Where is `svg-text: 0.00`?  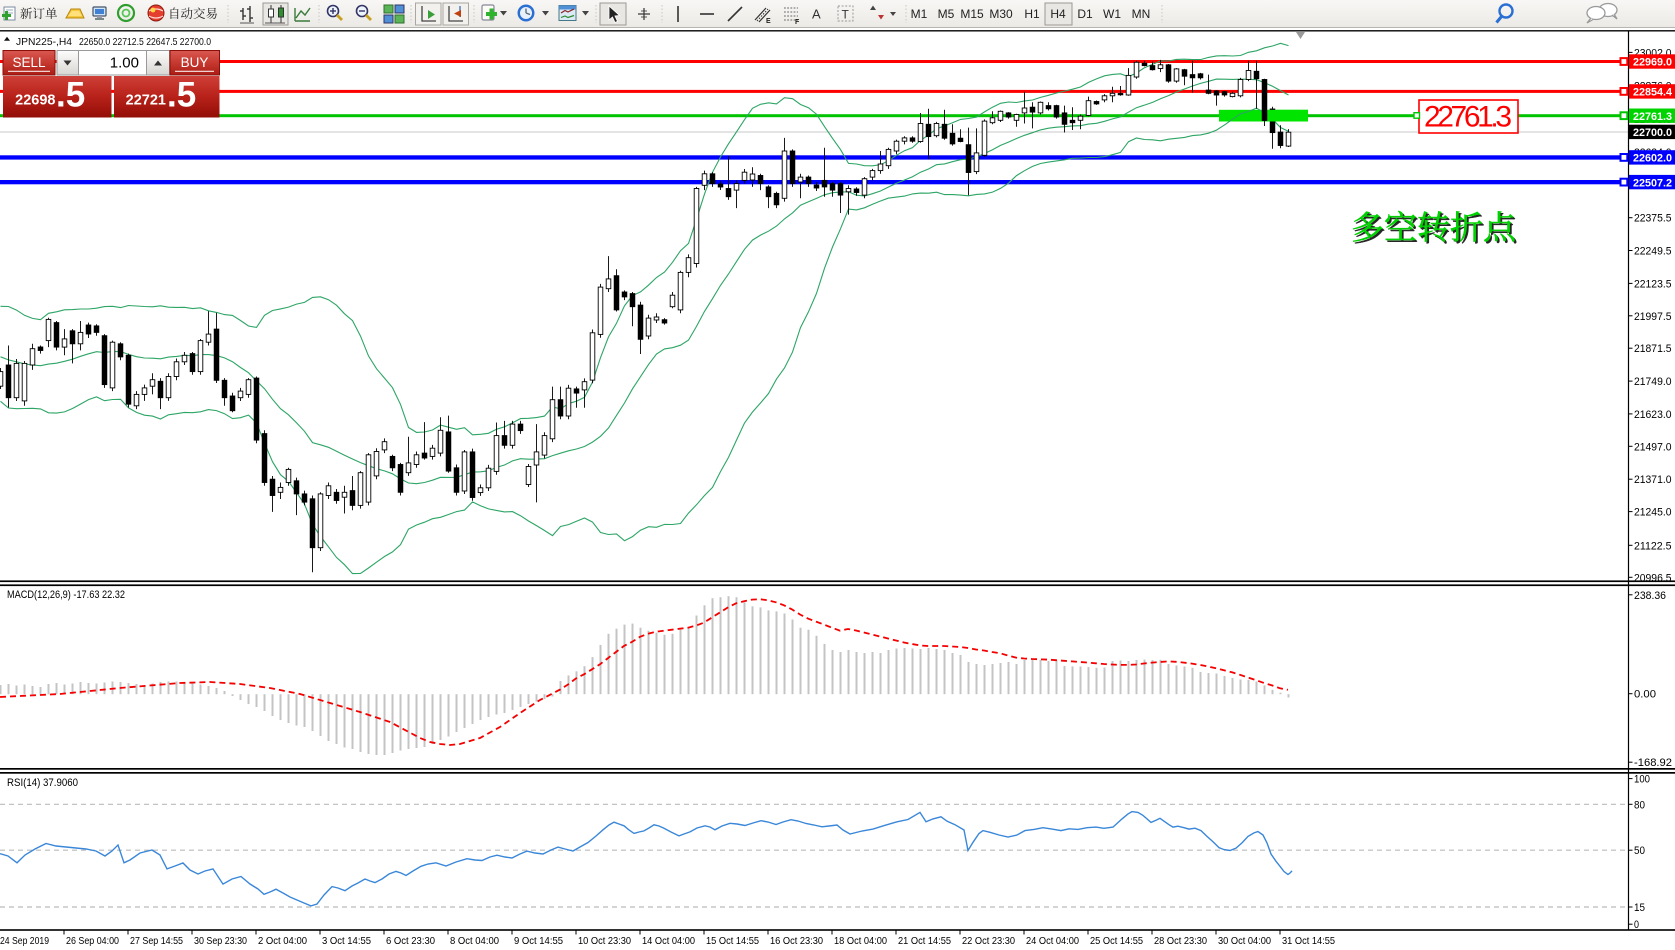
svg-text: 0.00 is located at coordinates (1645, 695).